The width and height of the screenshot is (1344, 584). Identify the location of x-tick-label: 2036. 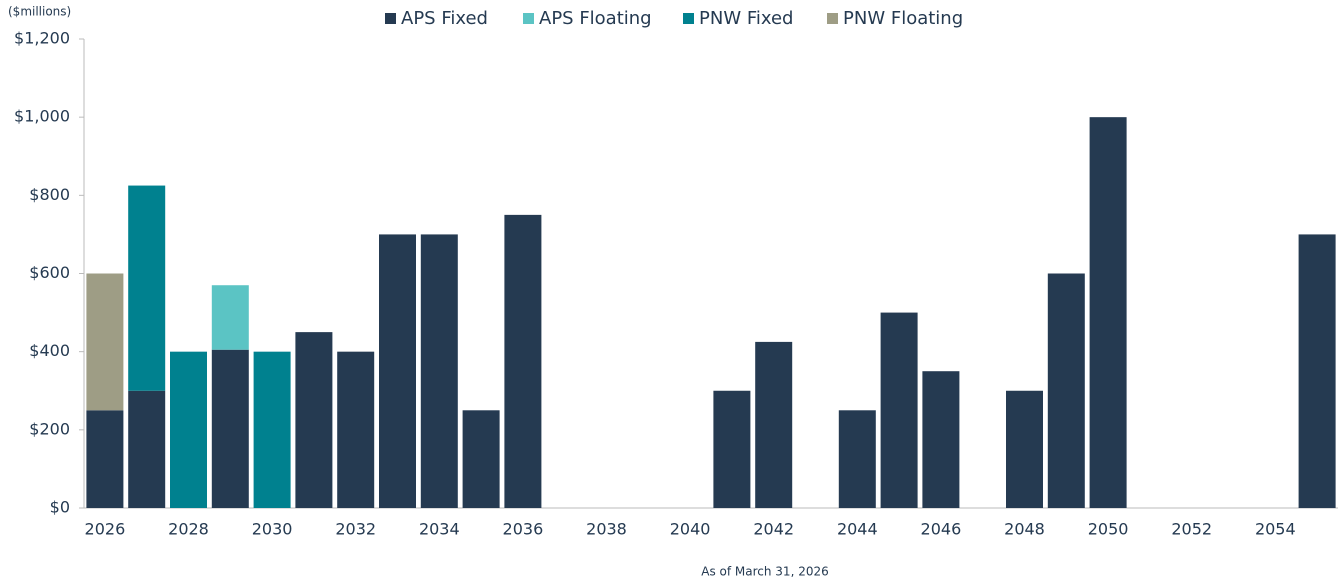
(523, 529).